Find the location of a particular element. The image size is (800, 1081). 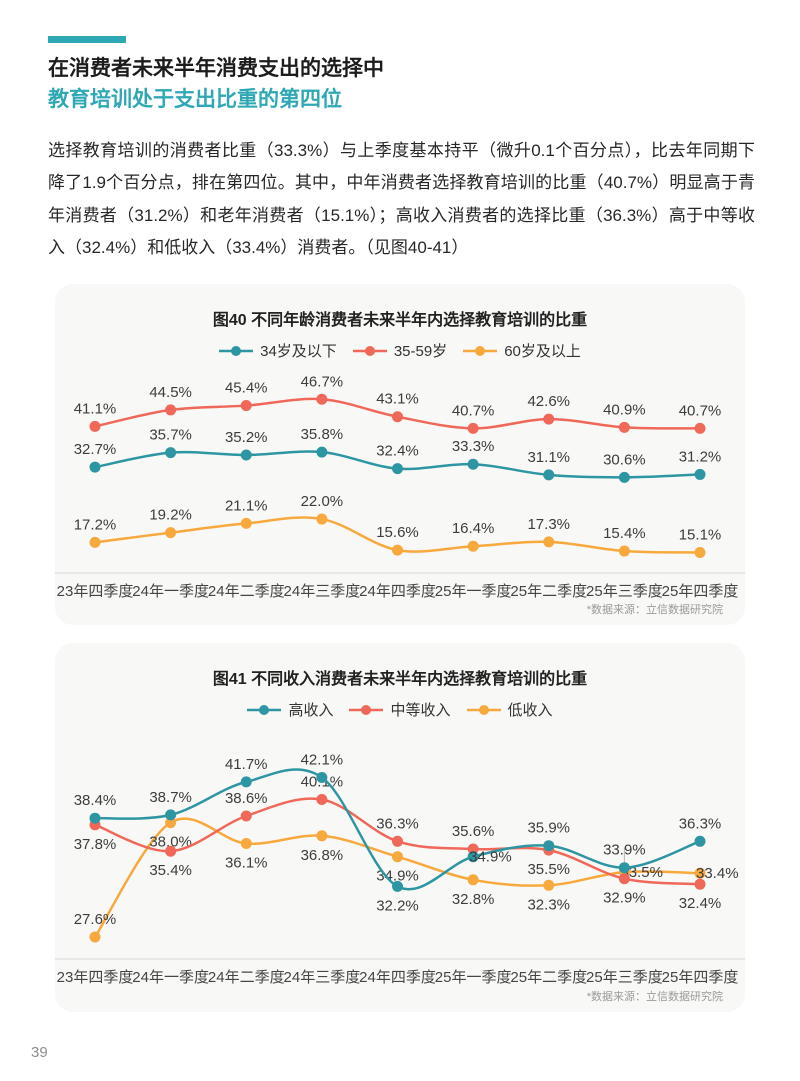

data-label: 32.9% is located at coordinates (624, 898).